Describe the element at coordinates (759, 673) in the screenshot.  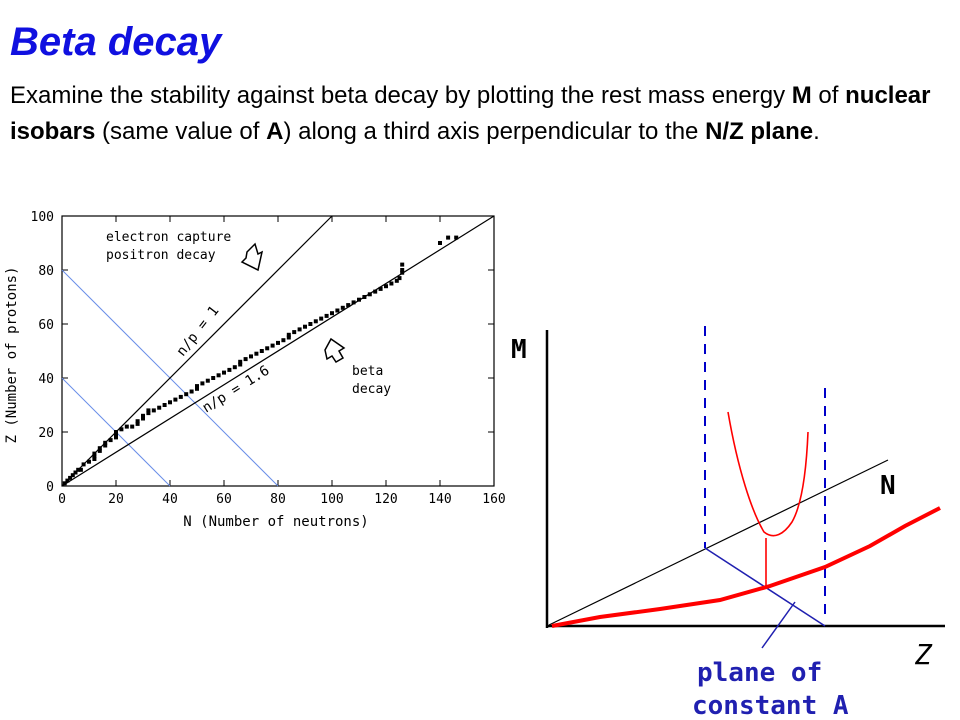
I see `caption-plane-of: plane of` at that location.